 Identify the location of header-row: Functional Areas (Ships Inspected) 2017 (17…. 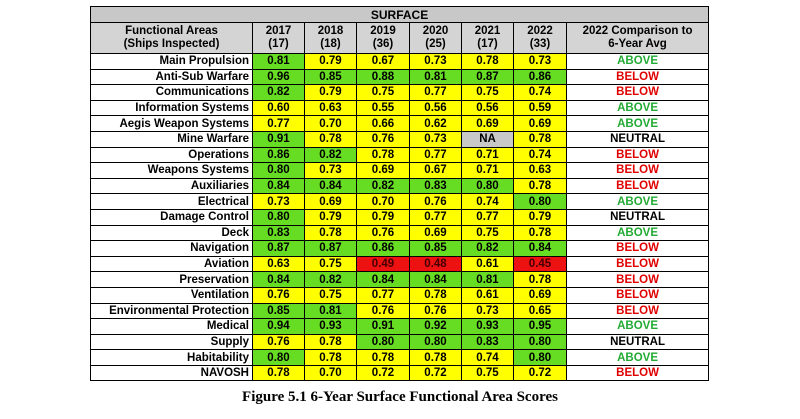
(400, 38).